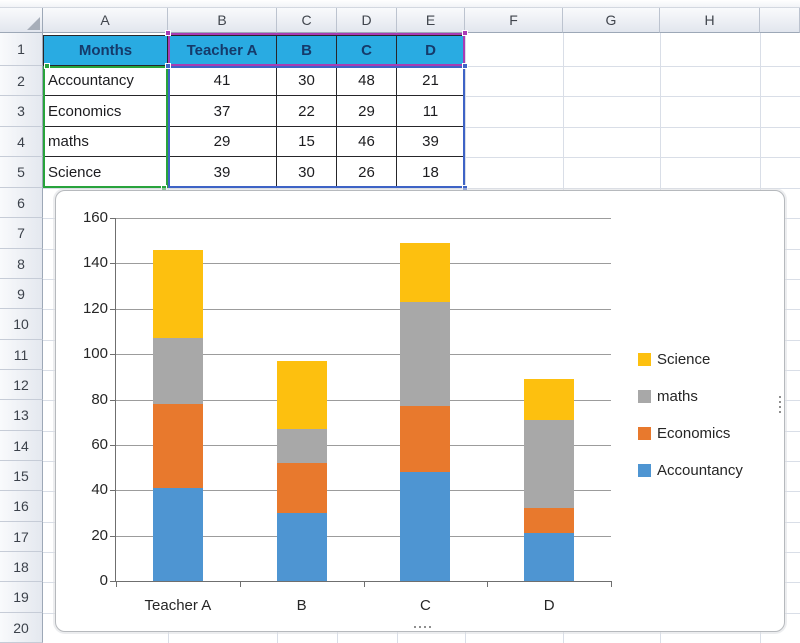 The image size is (800, 643). I want to click on category-range-highlight, so click(105, 127).